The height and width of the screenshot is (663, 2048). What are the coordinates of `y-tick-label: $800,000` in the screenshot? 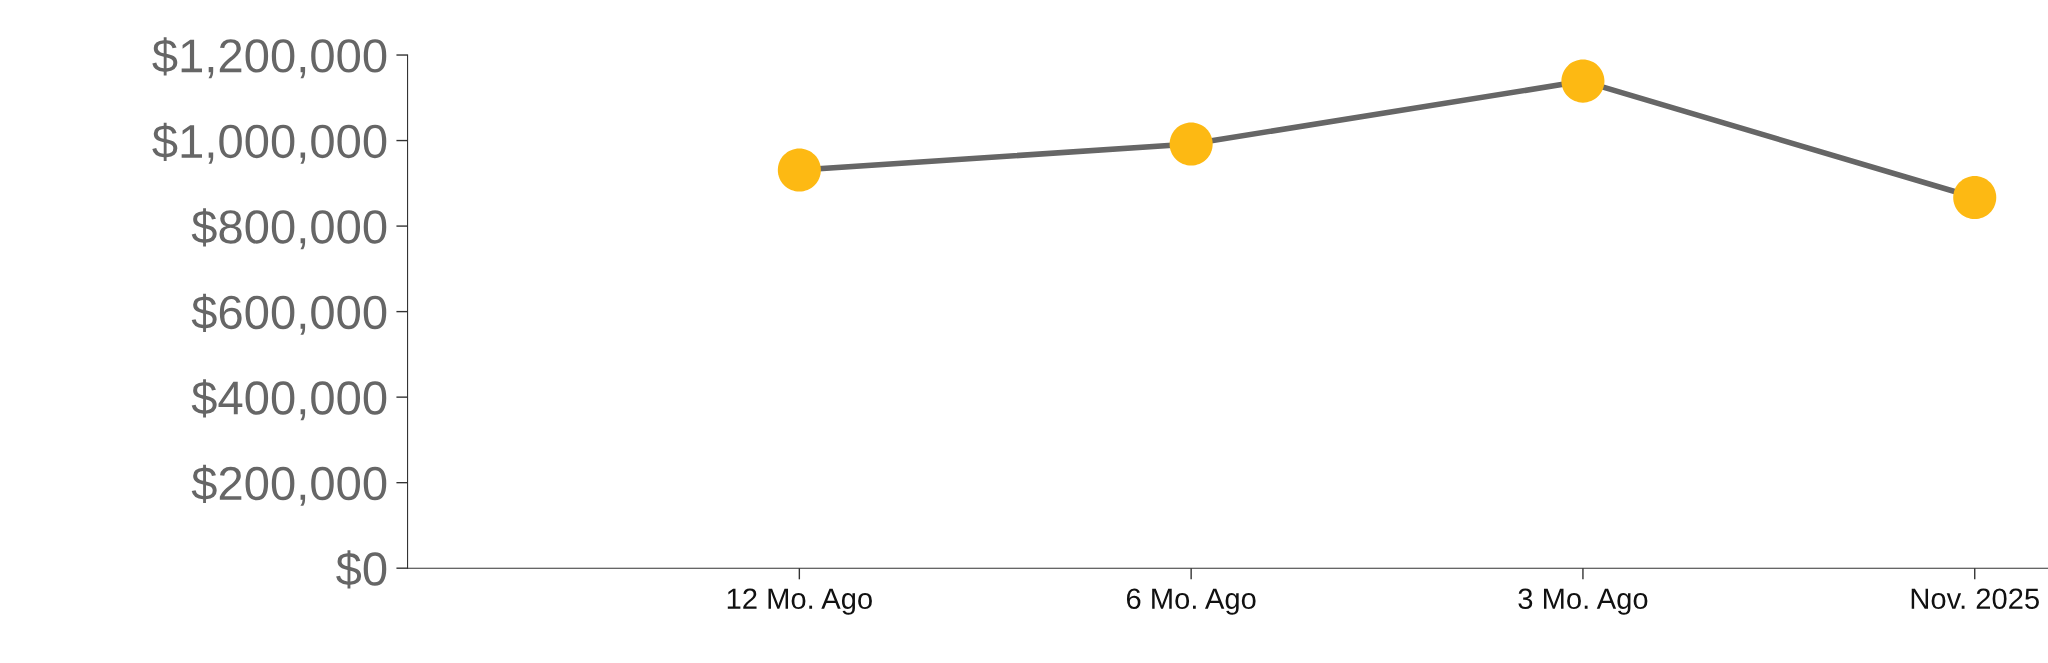 It's located at (289, 229).